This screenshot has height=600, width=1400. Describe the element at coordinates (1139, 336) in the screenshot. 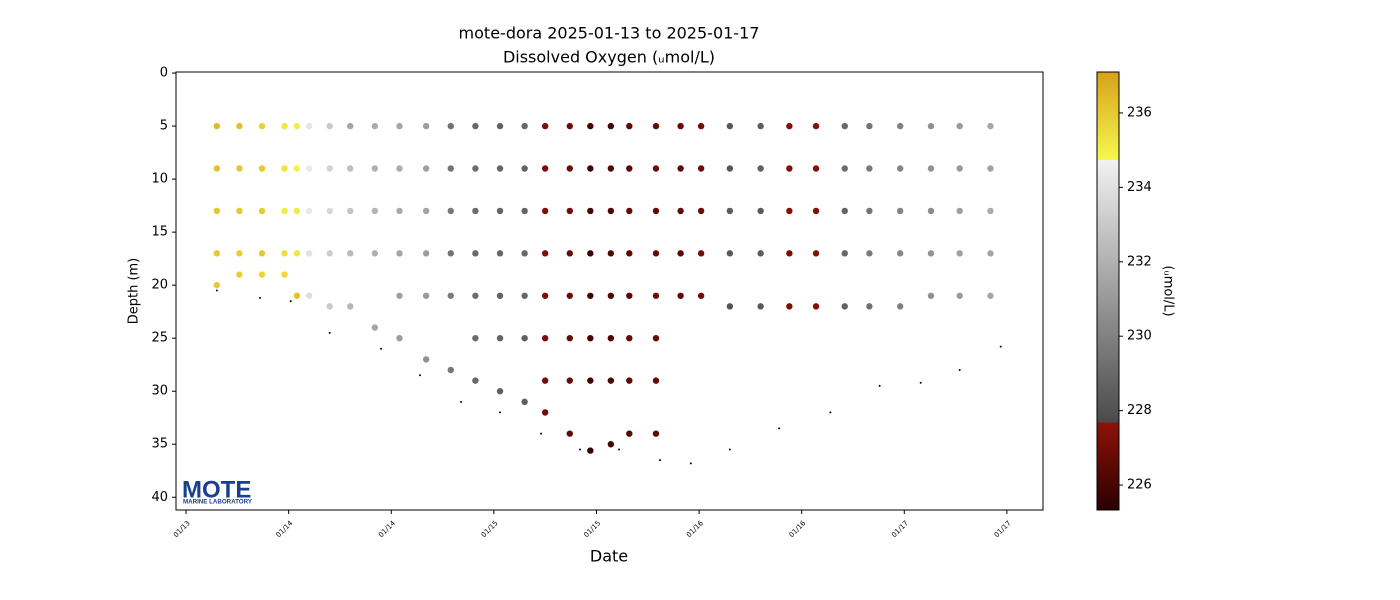

I see `colorbar-tick-label: 230` at that location.